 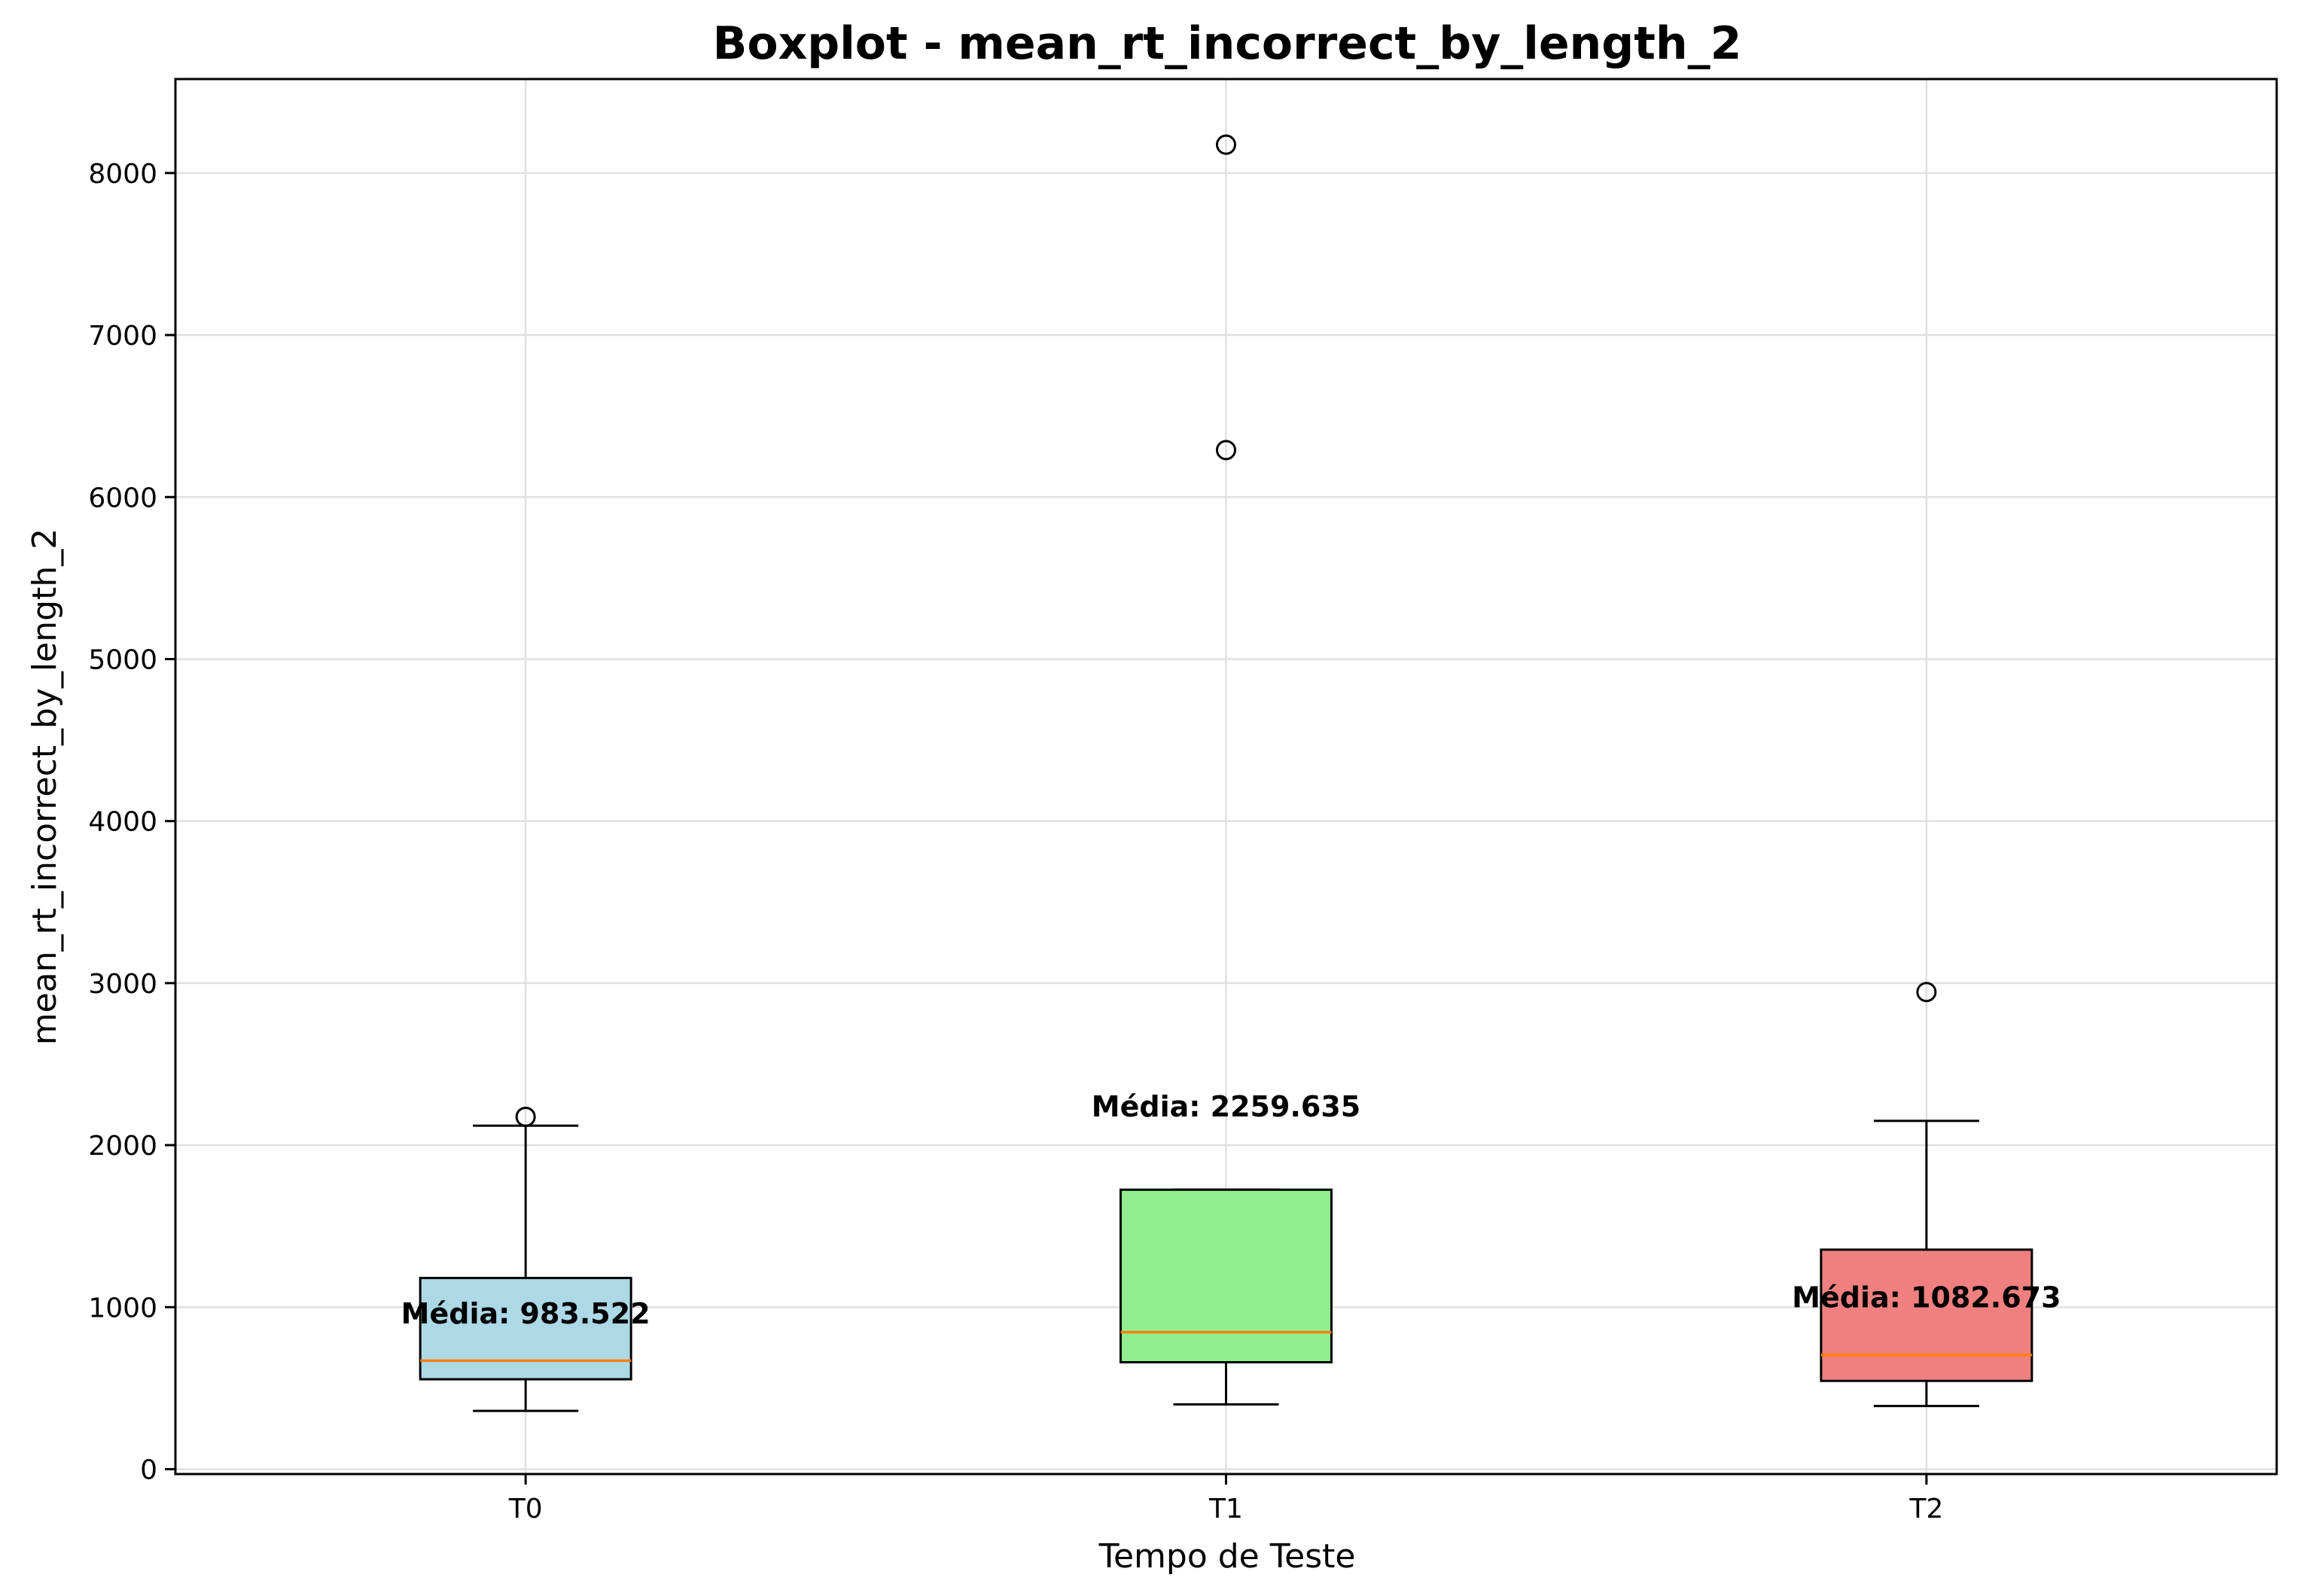 What do you see at coordinates (1226, 1276) in the screenshot?
I see `box-t1` at bounding box center [1226, 1276].